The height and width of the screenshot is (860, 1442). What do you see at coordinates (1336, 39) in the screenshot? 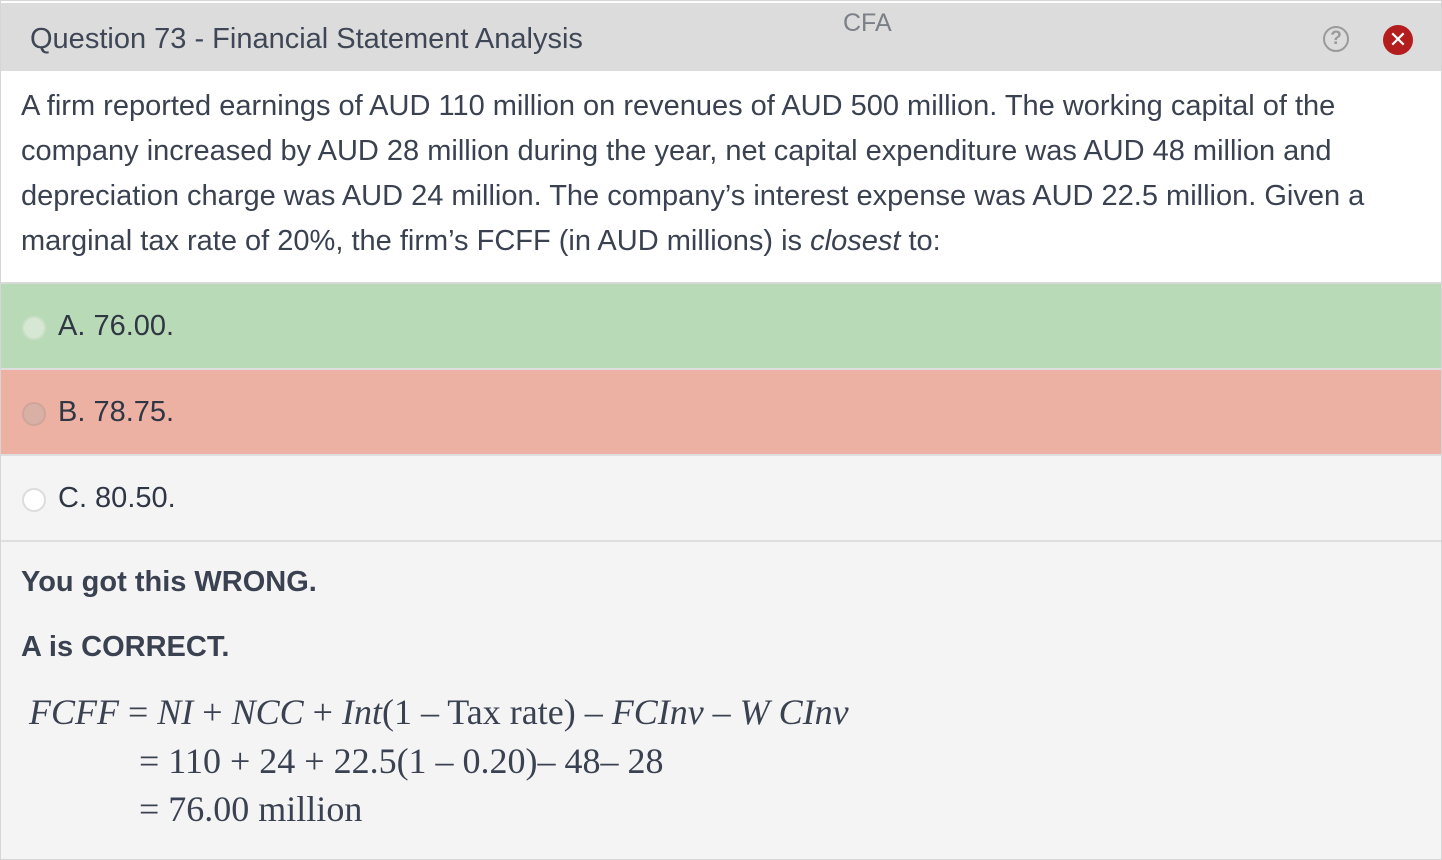
I see `help-circle-icon: ?` at bounding box center [1336, 39].